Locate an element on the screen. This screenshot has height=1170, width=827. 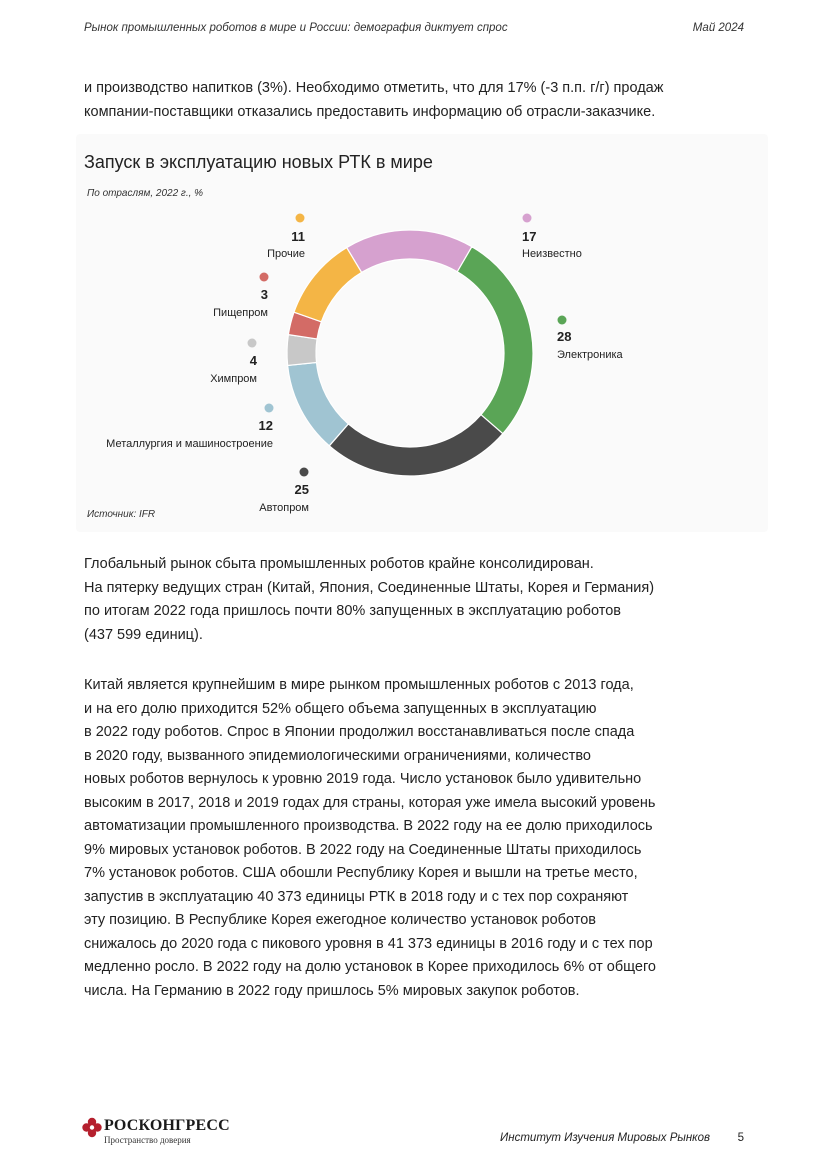
roscongress-logo-icon is located at coordinates (92, 1127).